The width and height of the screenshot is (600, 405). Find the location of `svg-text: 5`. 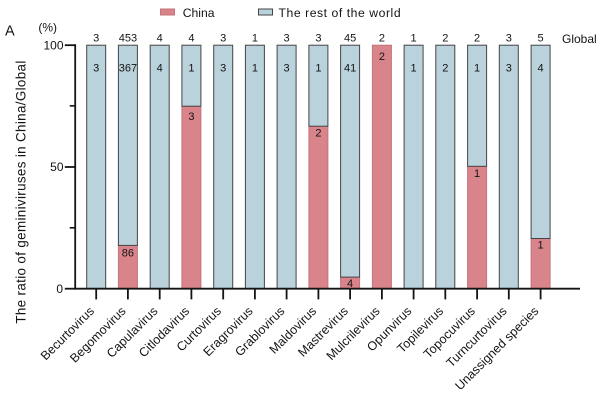

svg-text: 5 is located at coordinates (541, 39).